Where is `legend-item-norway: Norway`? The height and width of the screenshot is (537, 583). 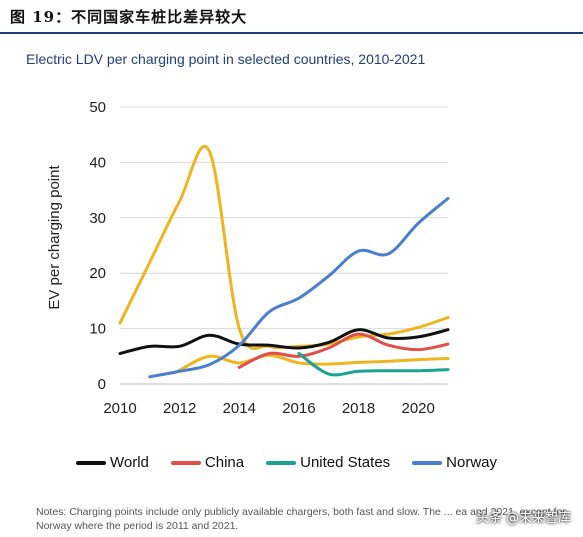 legend-item-norway: Norway is located at coordinates (454, 462).